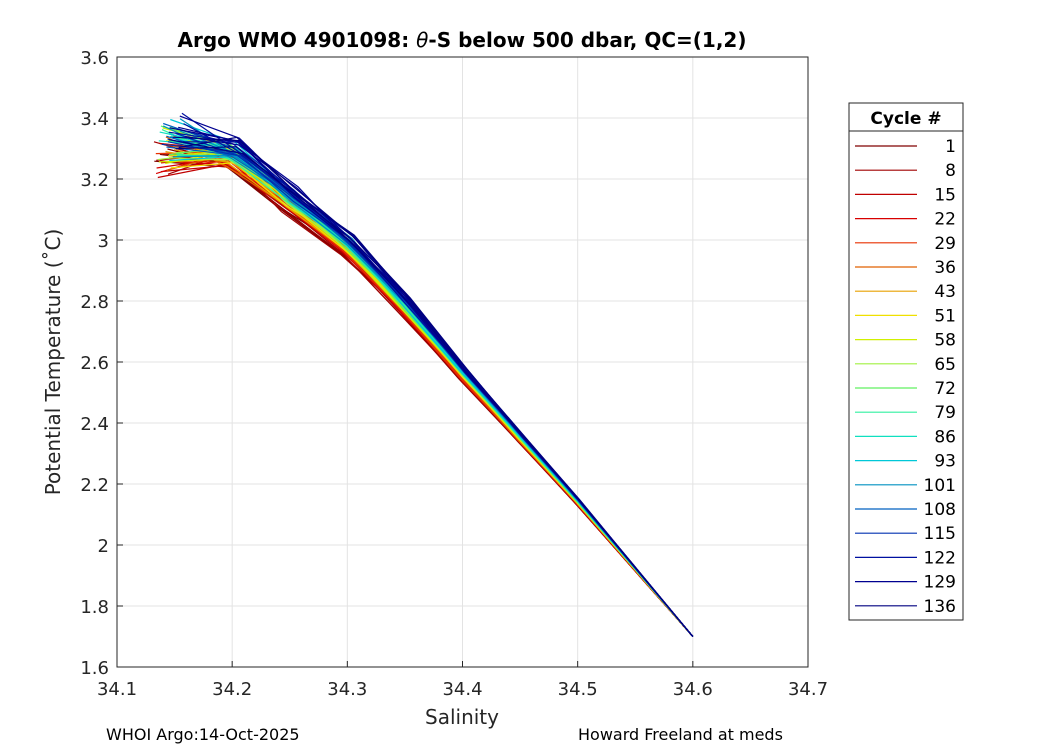 This screenshot has width=1050, height=750. I want to click on footer-source: WHOI Argo:14-Oct-2025, so click(203, 734).